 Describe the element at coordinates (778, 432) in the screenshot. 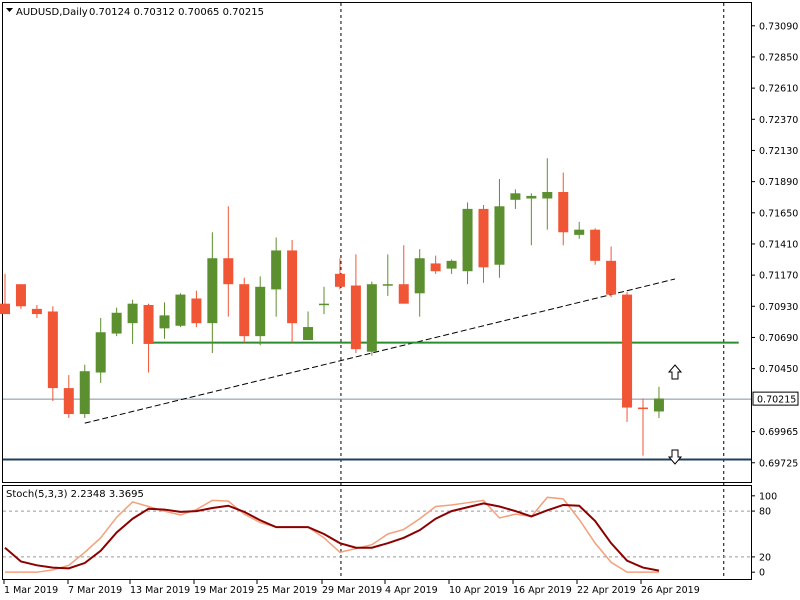

I see `price-tick-label: 0.69965` at that location.